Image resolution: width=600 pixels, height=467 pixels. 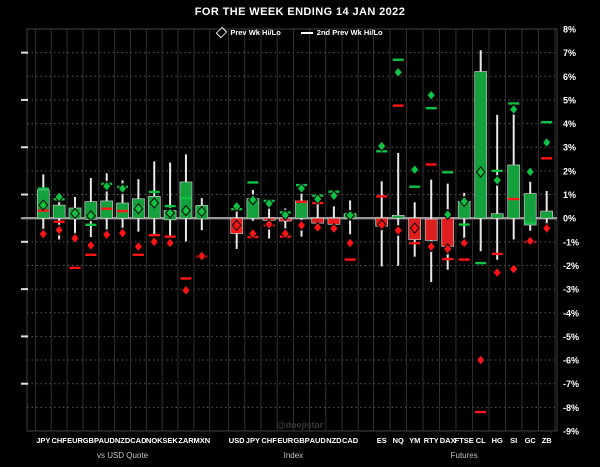 What do you see at coordinates (569, 124) in the screenshot?
I see `axis-label: 4%` at bounding box center [569, 124].